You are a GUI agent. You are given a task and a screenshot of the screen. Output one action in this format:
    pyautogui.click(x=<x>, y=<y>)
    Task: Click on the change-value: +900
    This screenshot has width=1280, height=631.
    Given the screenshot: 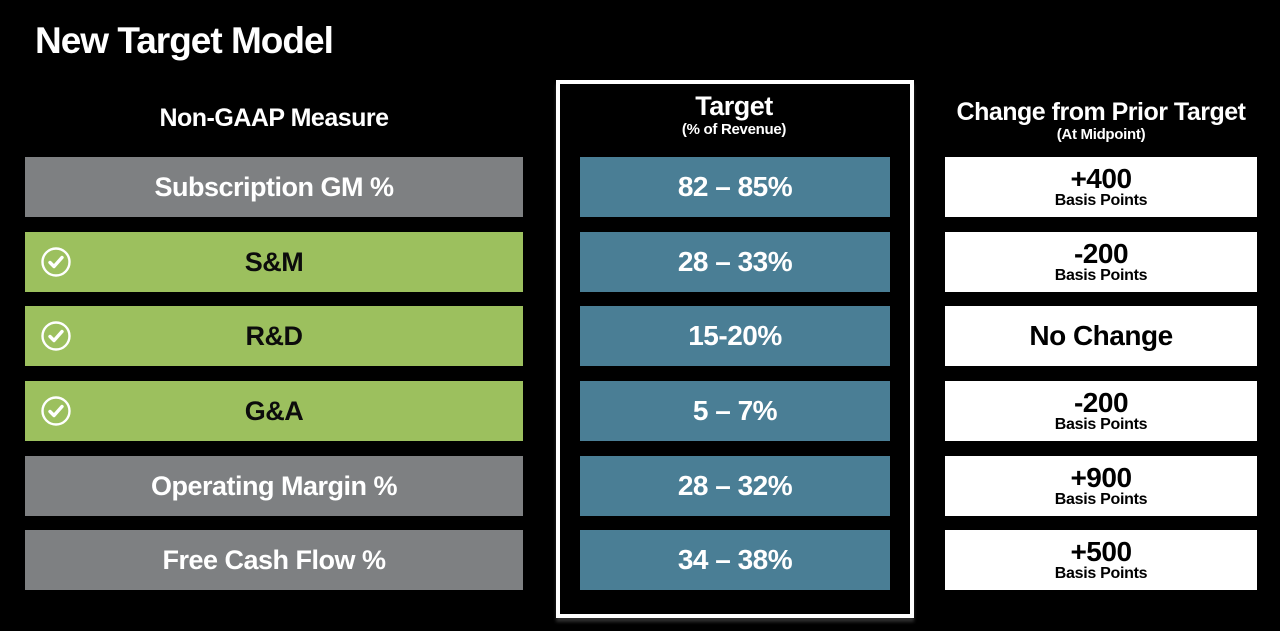 What is the action you would take?
    pyautogui.click(x=1101, y=477)
    